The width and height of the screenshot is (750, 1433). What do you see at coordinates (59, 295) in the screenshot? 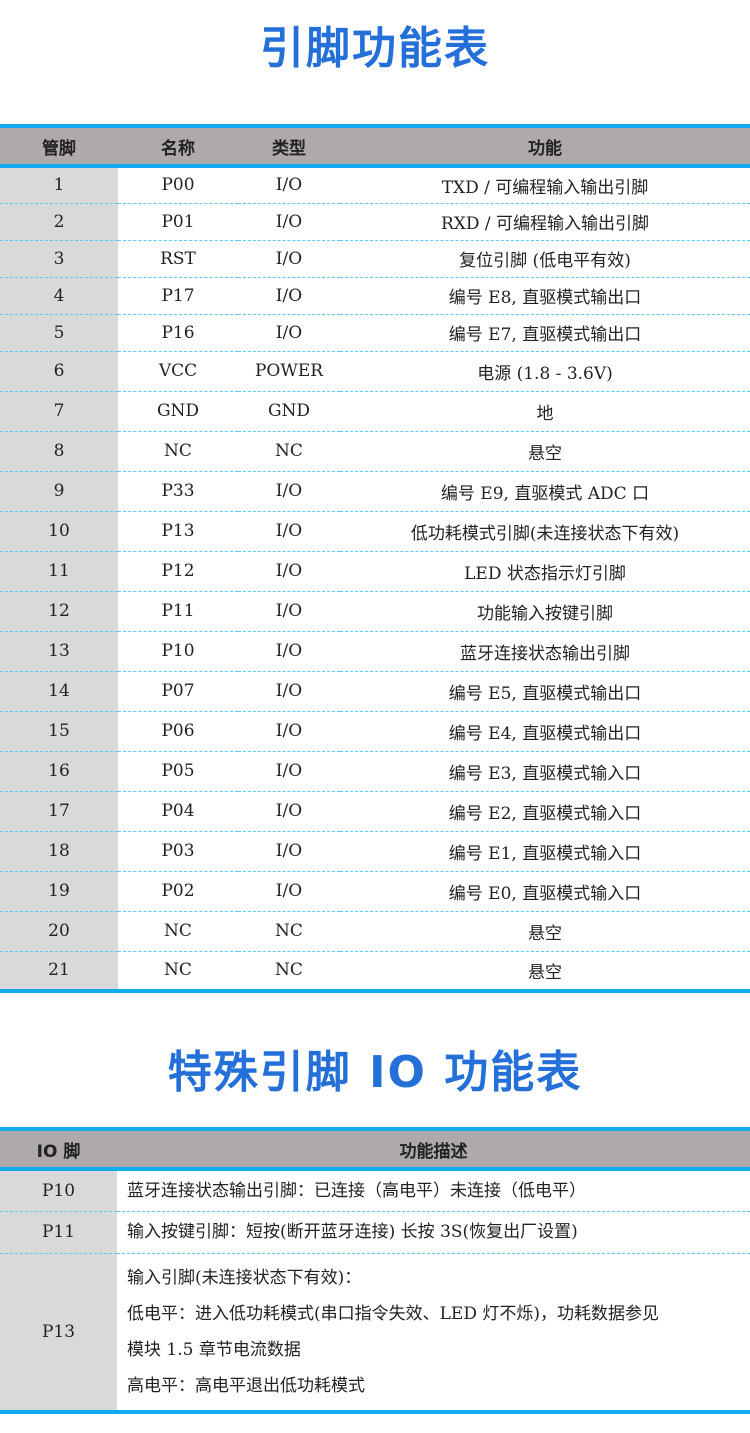
I see `pin-number-cell: 4` at bounding box center [59, 295].